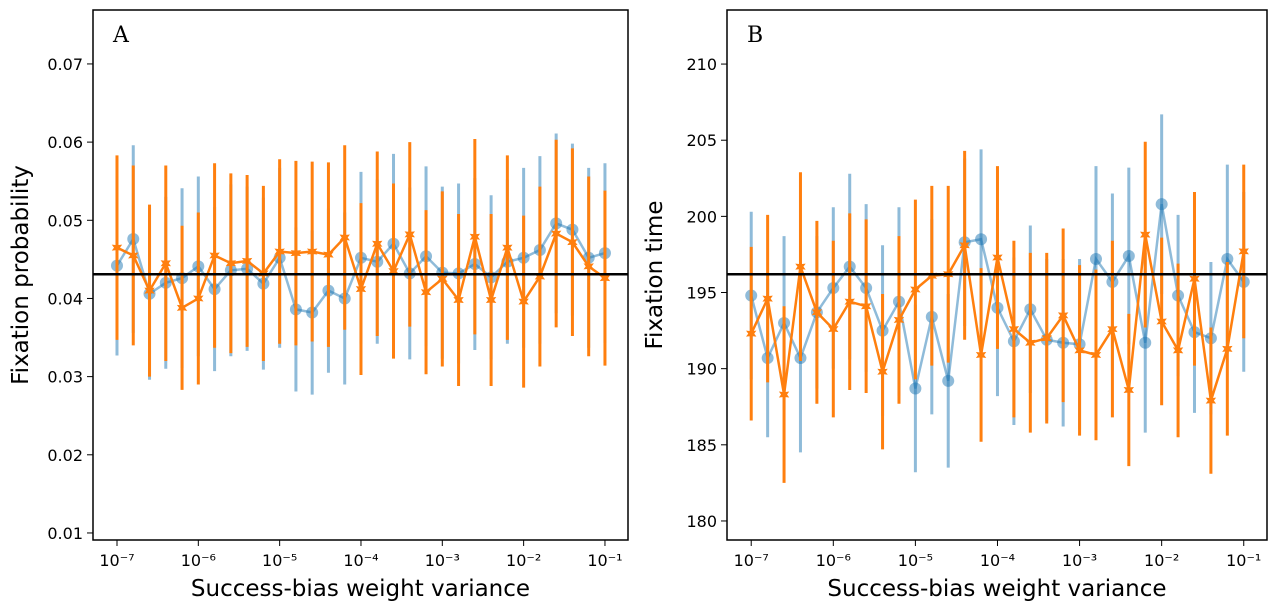 The width and height of the screenshot is (1274, 605). I want to click on y-tick-label: 195, so click(701, 293).